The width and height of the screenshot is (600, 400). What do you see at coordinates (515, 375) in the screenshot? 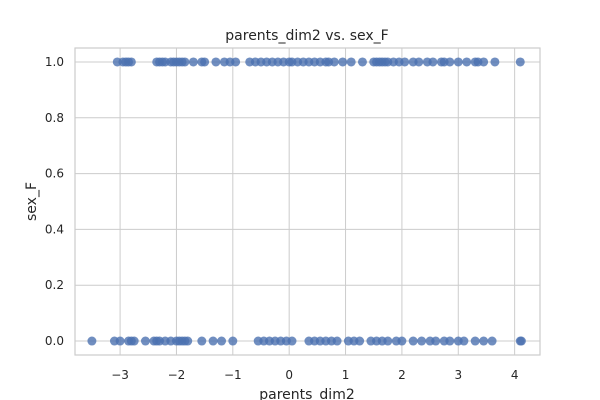
I see `x-tick-label: 4` at bounding box center [515, 375].